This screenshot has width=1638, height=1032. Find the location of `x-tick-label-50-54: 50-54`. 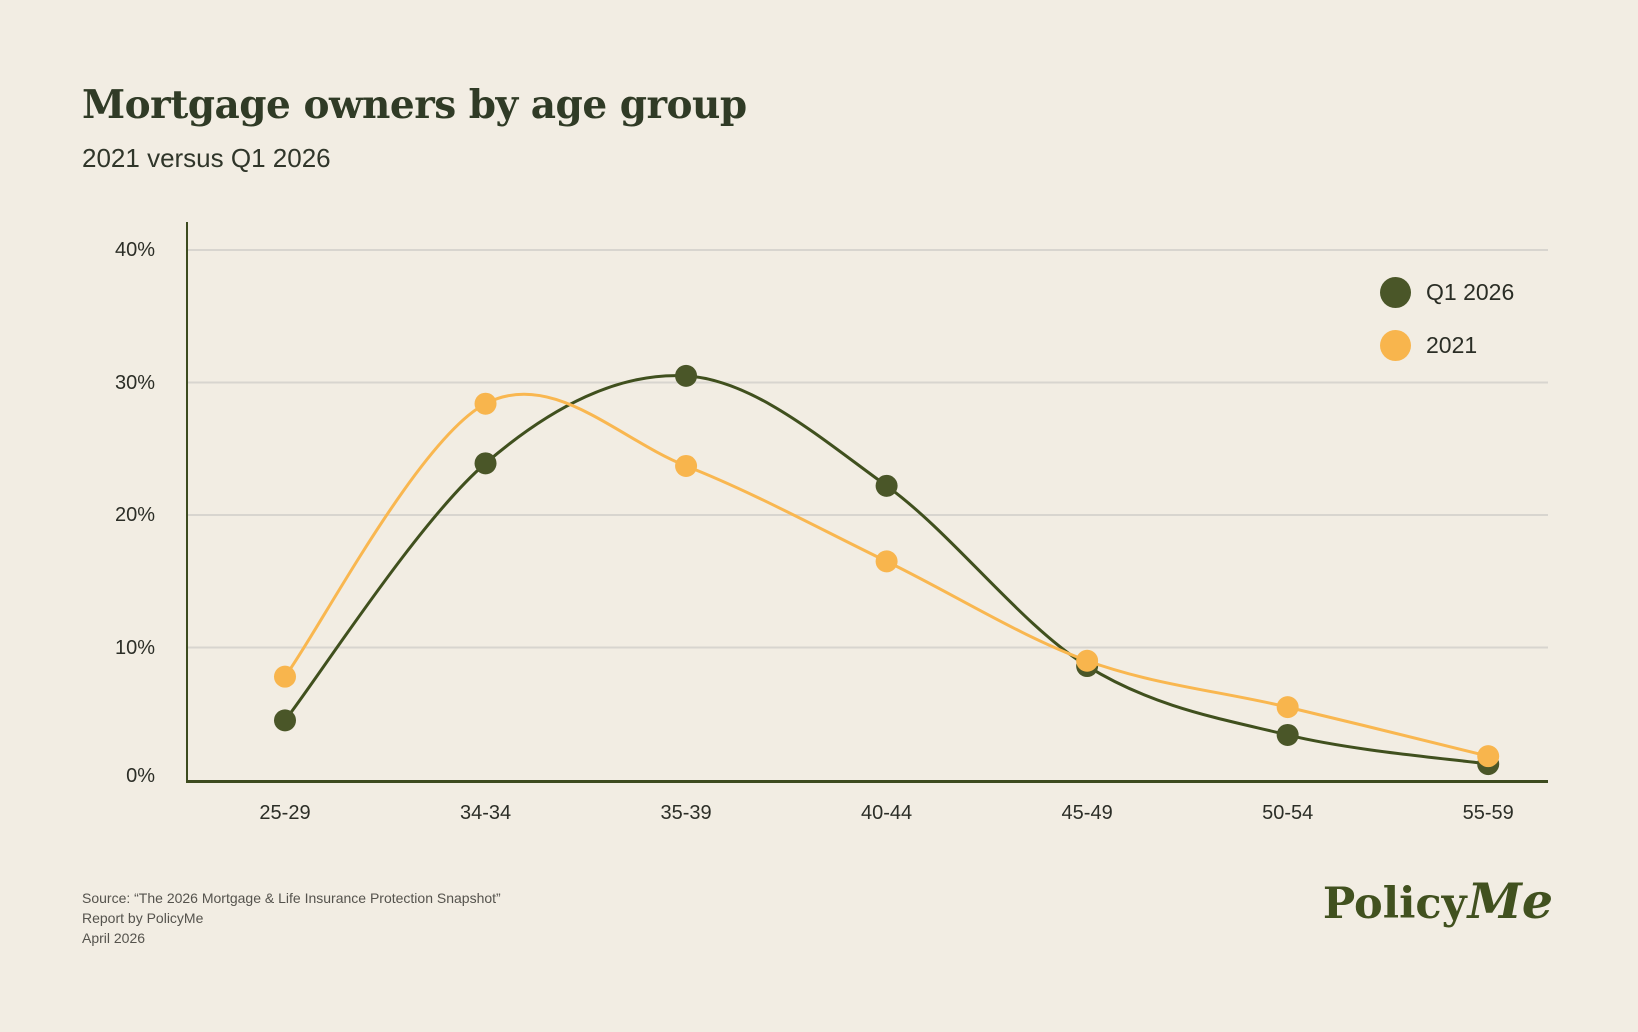

x-tick-label-50-54: 50-54 is located at coordinates (1288, 813).